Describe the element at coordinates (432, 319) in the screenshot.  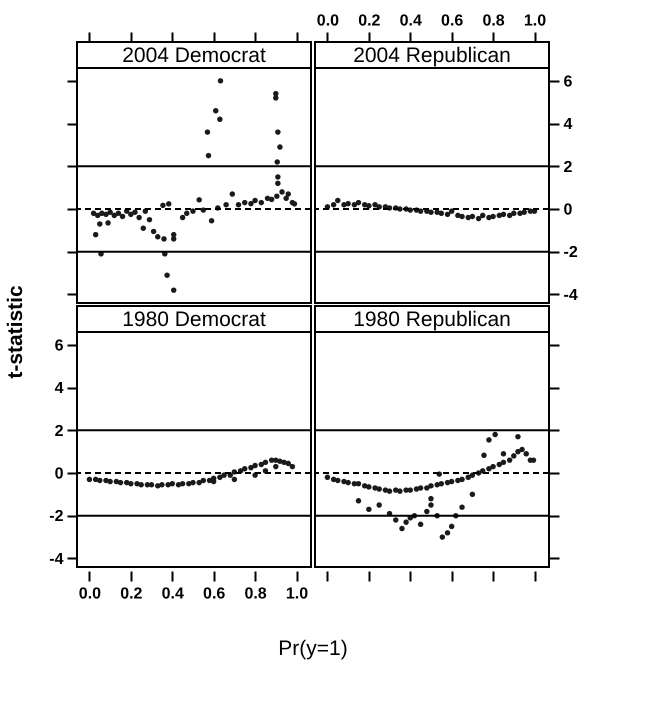
I see `chart-title: 1980 Republican` at that location.